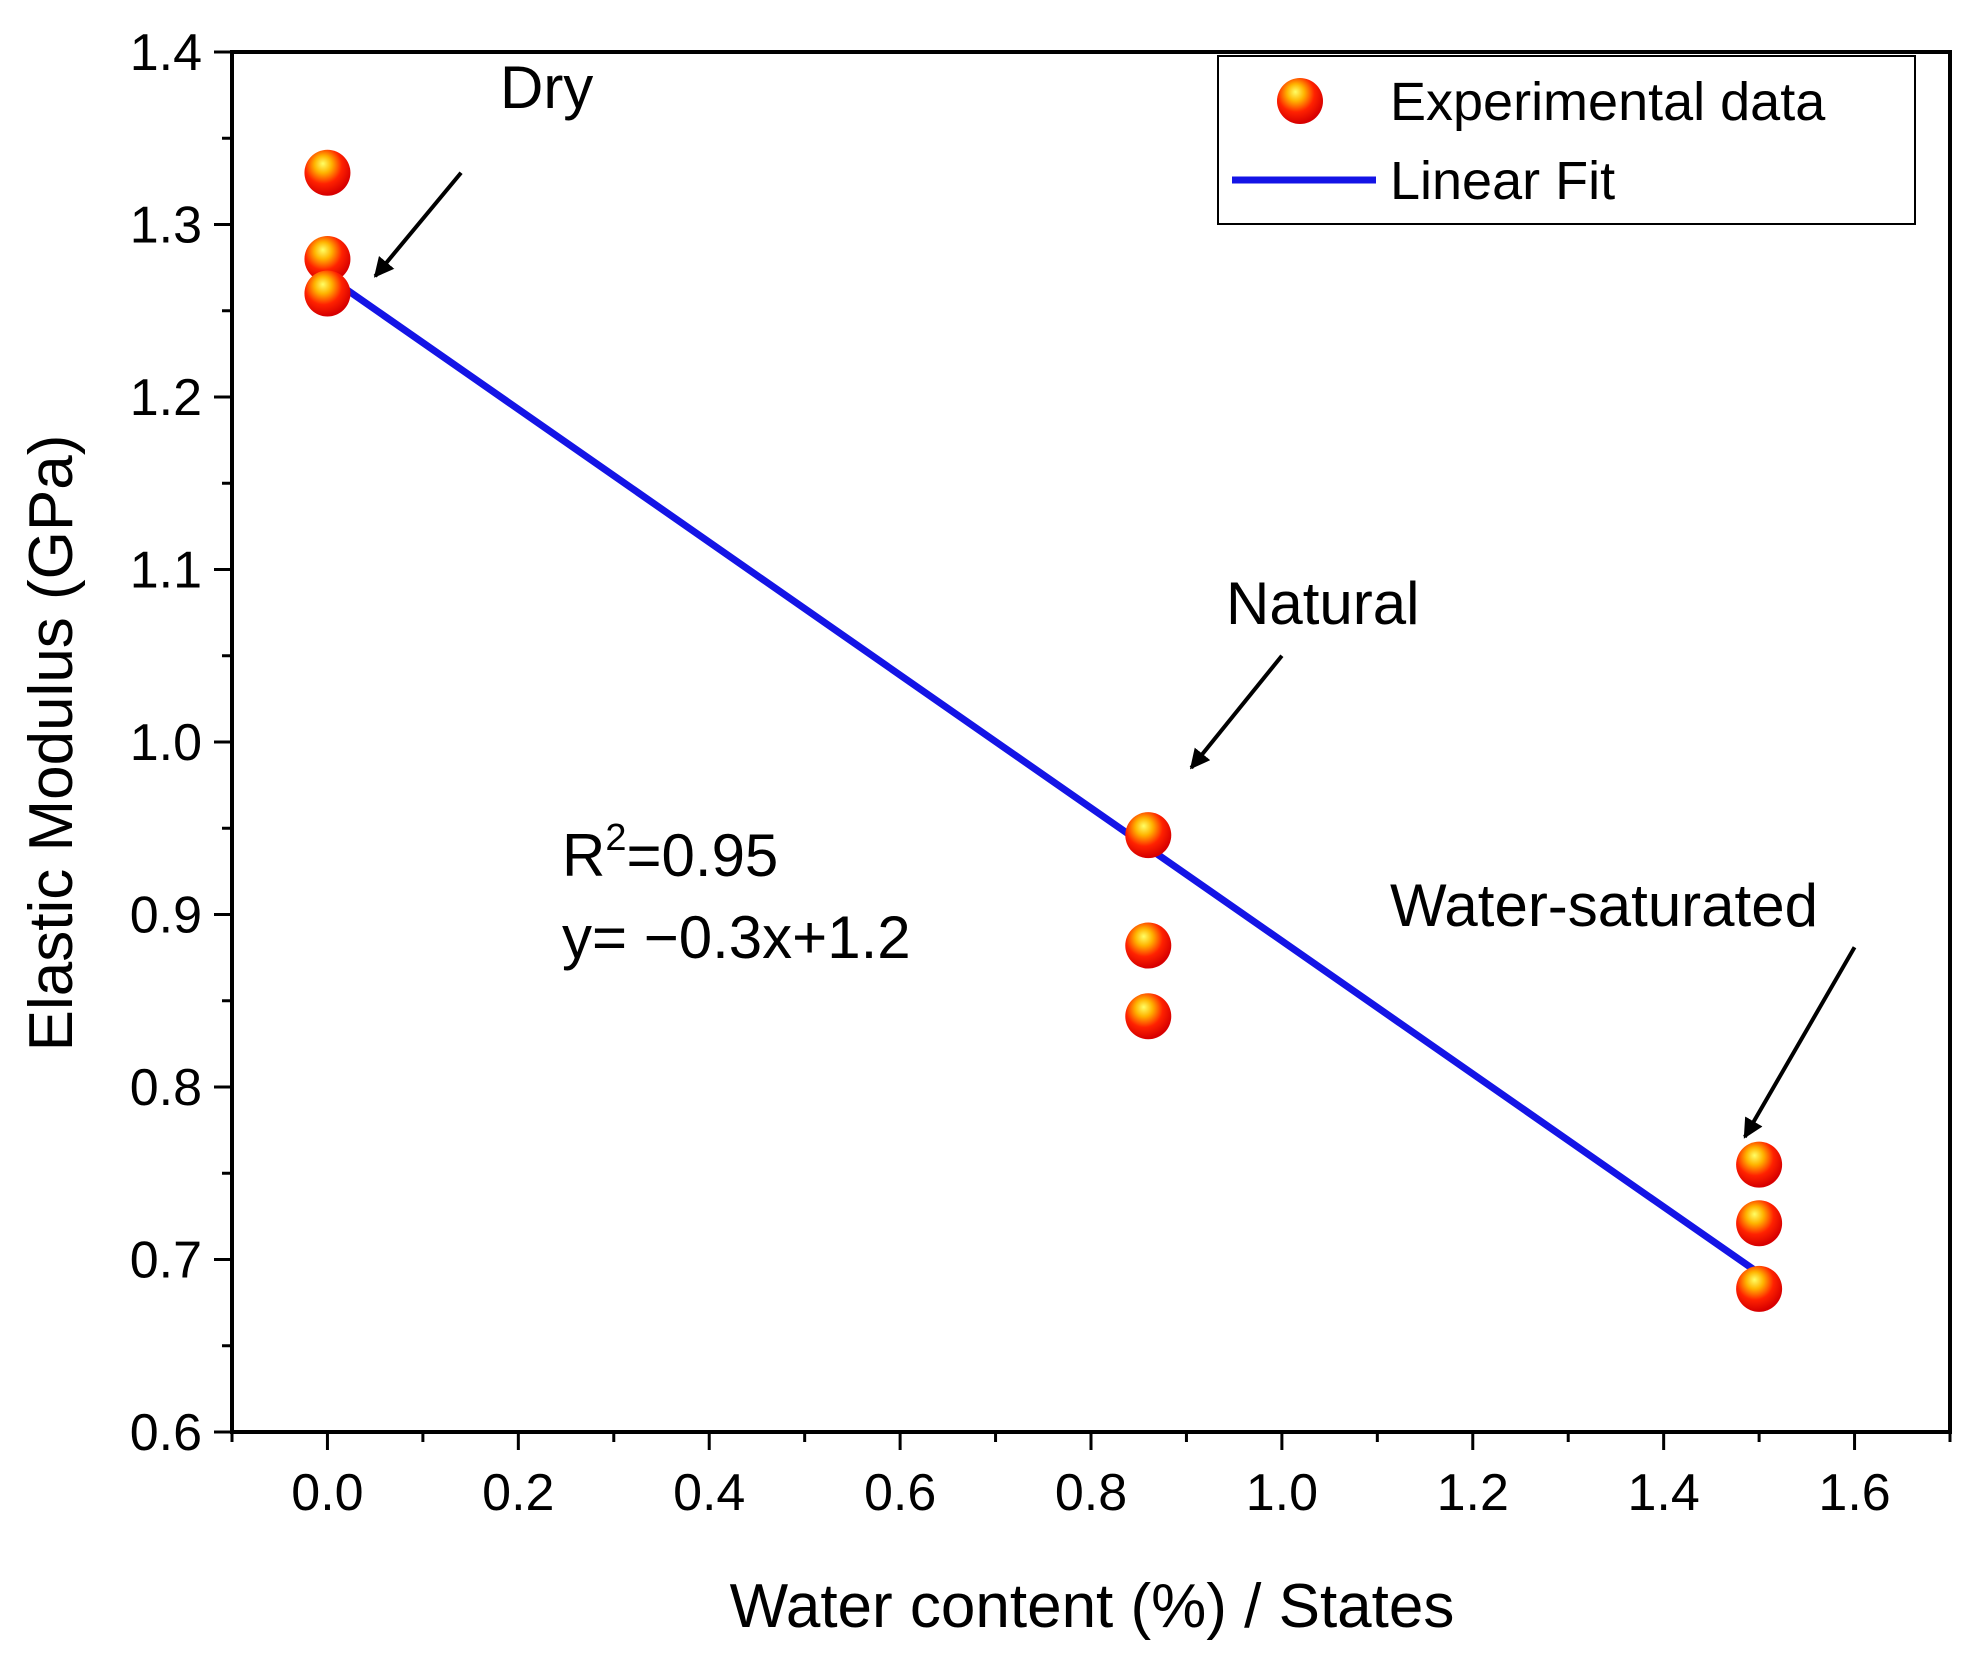 The image size is (1968, 1659). Describe the element at coordinates (1604, 905) in the screenshot. I see `annotation-water-saturated: Water-saturated` at that location.